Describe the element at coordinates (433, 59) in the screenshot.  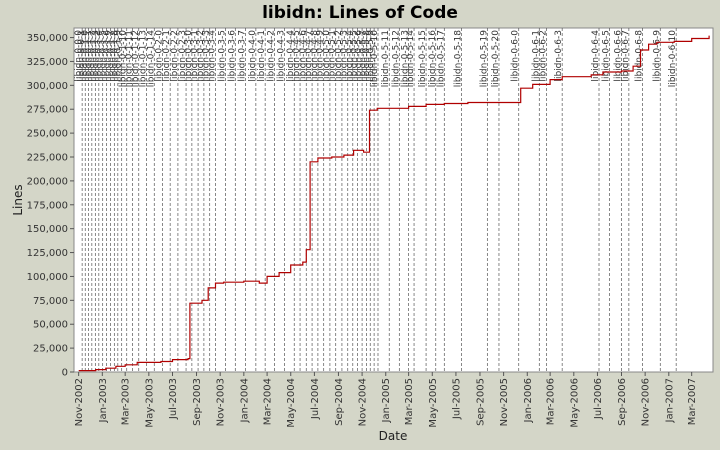
I see `version-tag-label: libidn-0-5-16` at that location.